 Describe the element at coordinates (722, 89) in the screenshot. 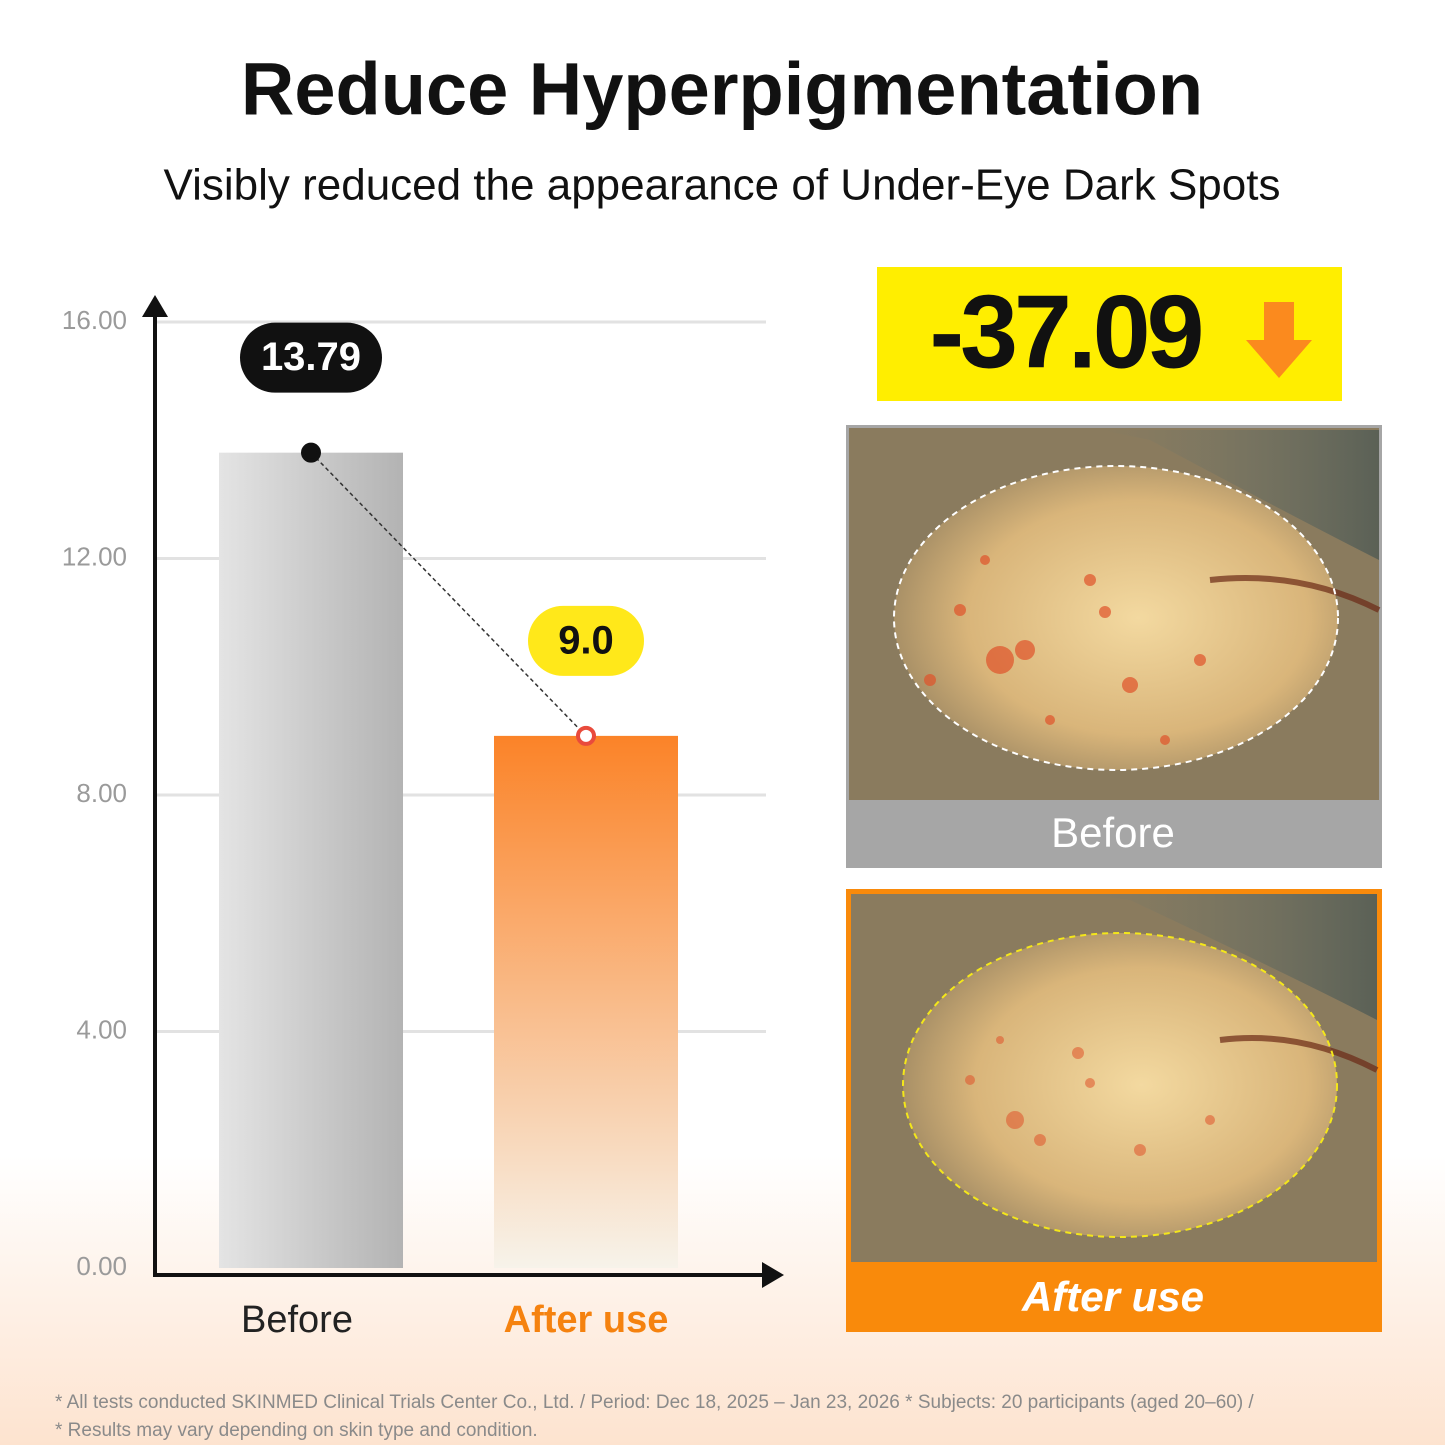

I see `title: Reduce Hyperpigmentation` at that location.